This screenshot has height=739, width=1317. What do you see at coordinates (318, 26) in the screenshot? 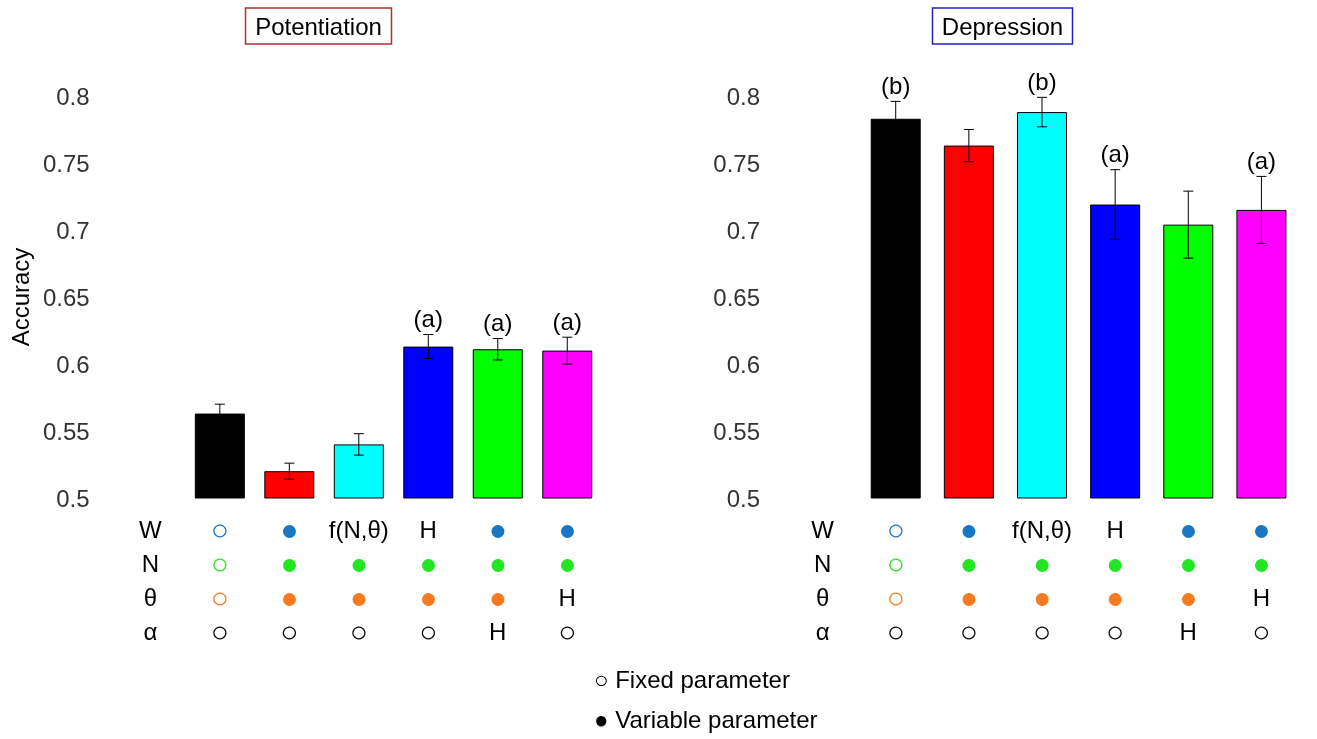
I see `chart-title: Potentiation` at bounding box center [318, 26].